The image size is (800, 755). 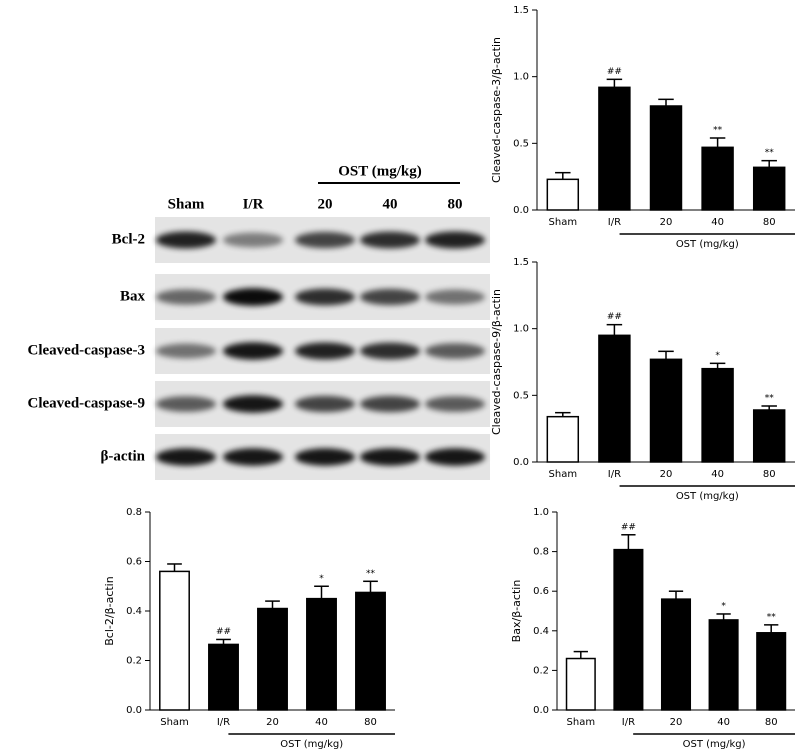 I want to click on row-label: Cleaved-caspase-9, so click(x=86, y=403).